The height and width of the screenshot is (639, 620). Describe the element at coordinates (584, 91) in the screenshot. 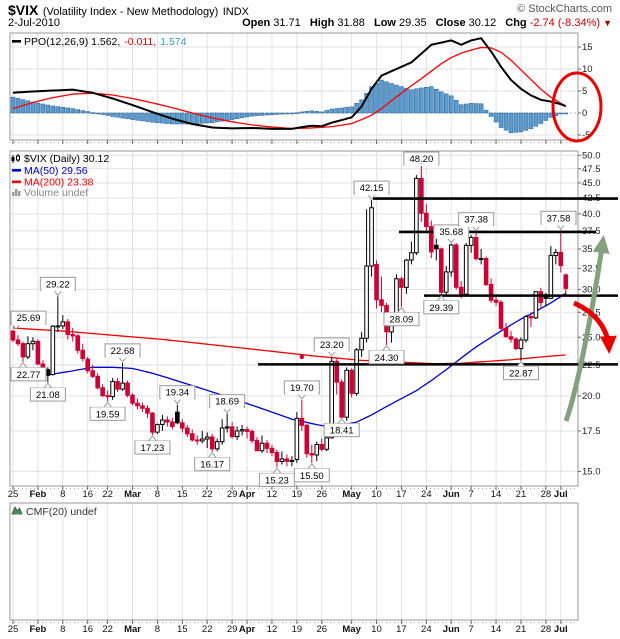

I see `svg-text: 5` at that location.